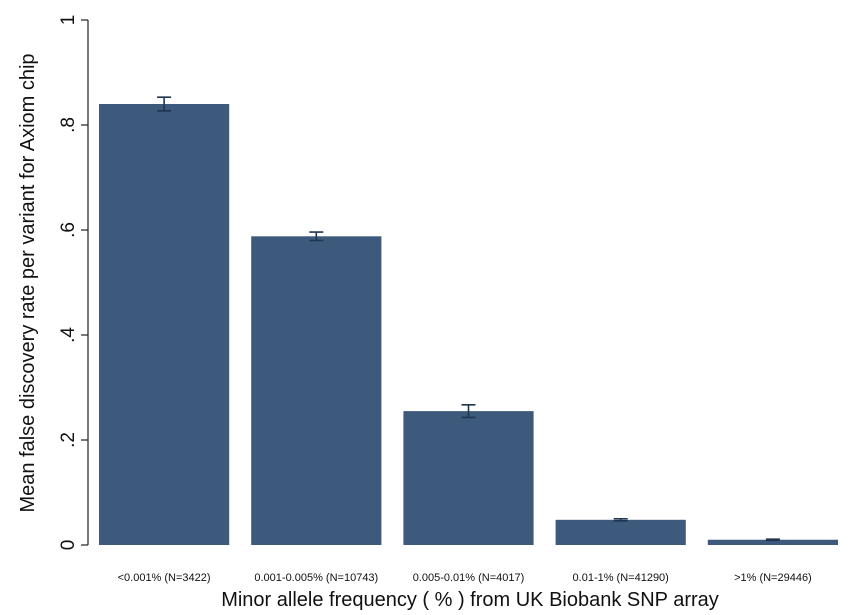 The width and height of the screenshot is (854, 615). What do you see at coordinates (68, 125) in the screenshot?
I see `y-tick-label: .8` at bounding box center [68, 125].